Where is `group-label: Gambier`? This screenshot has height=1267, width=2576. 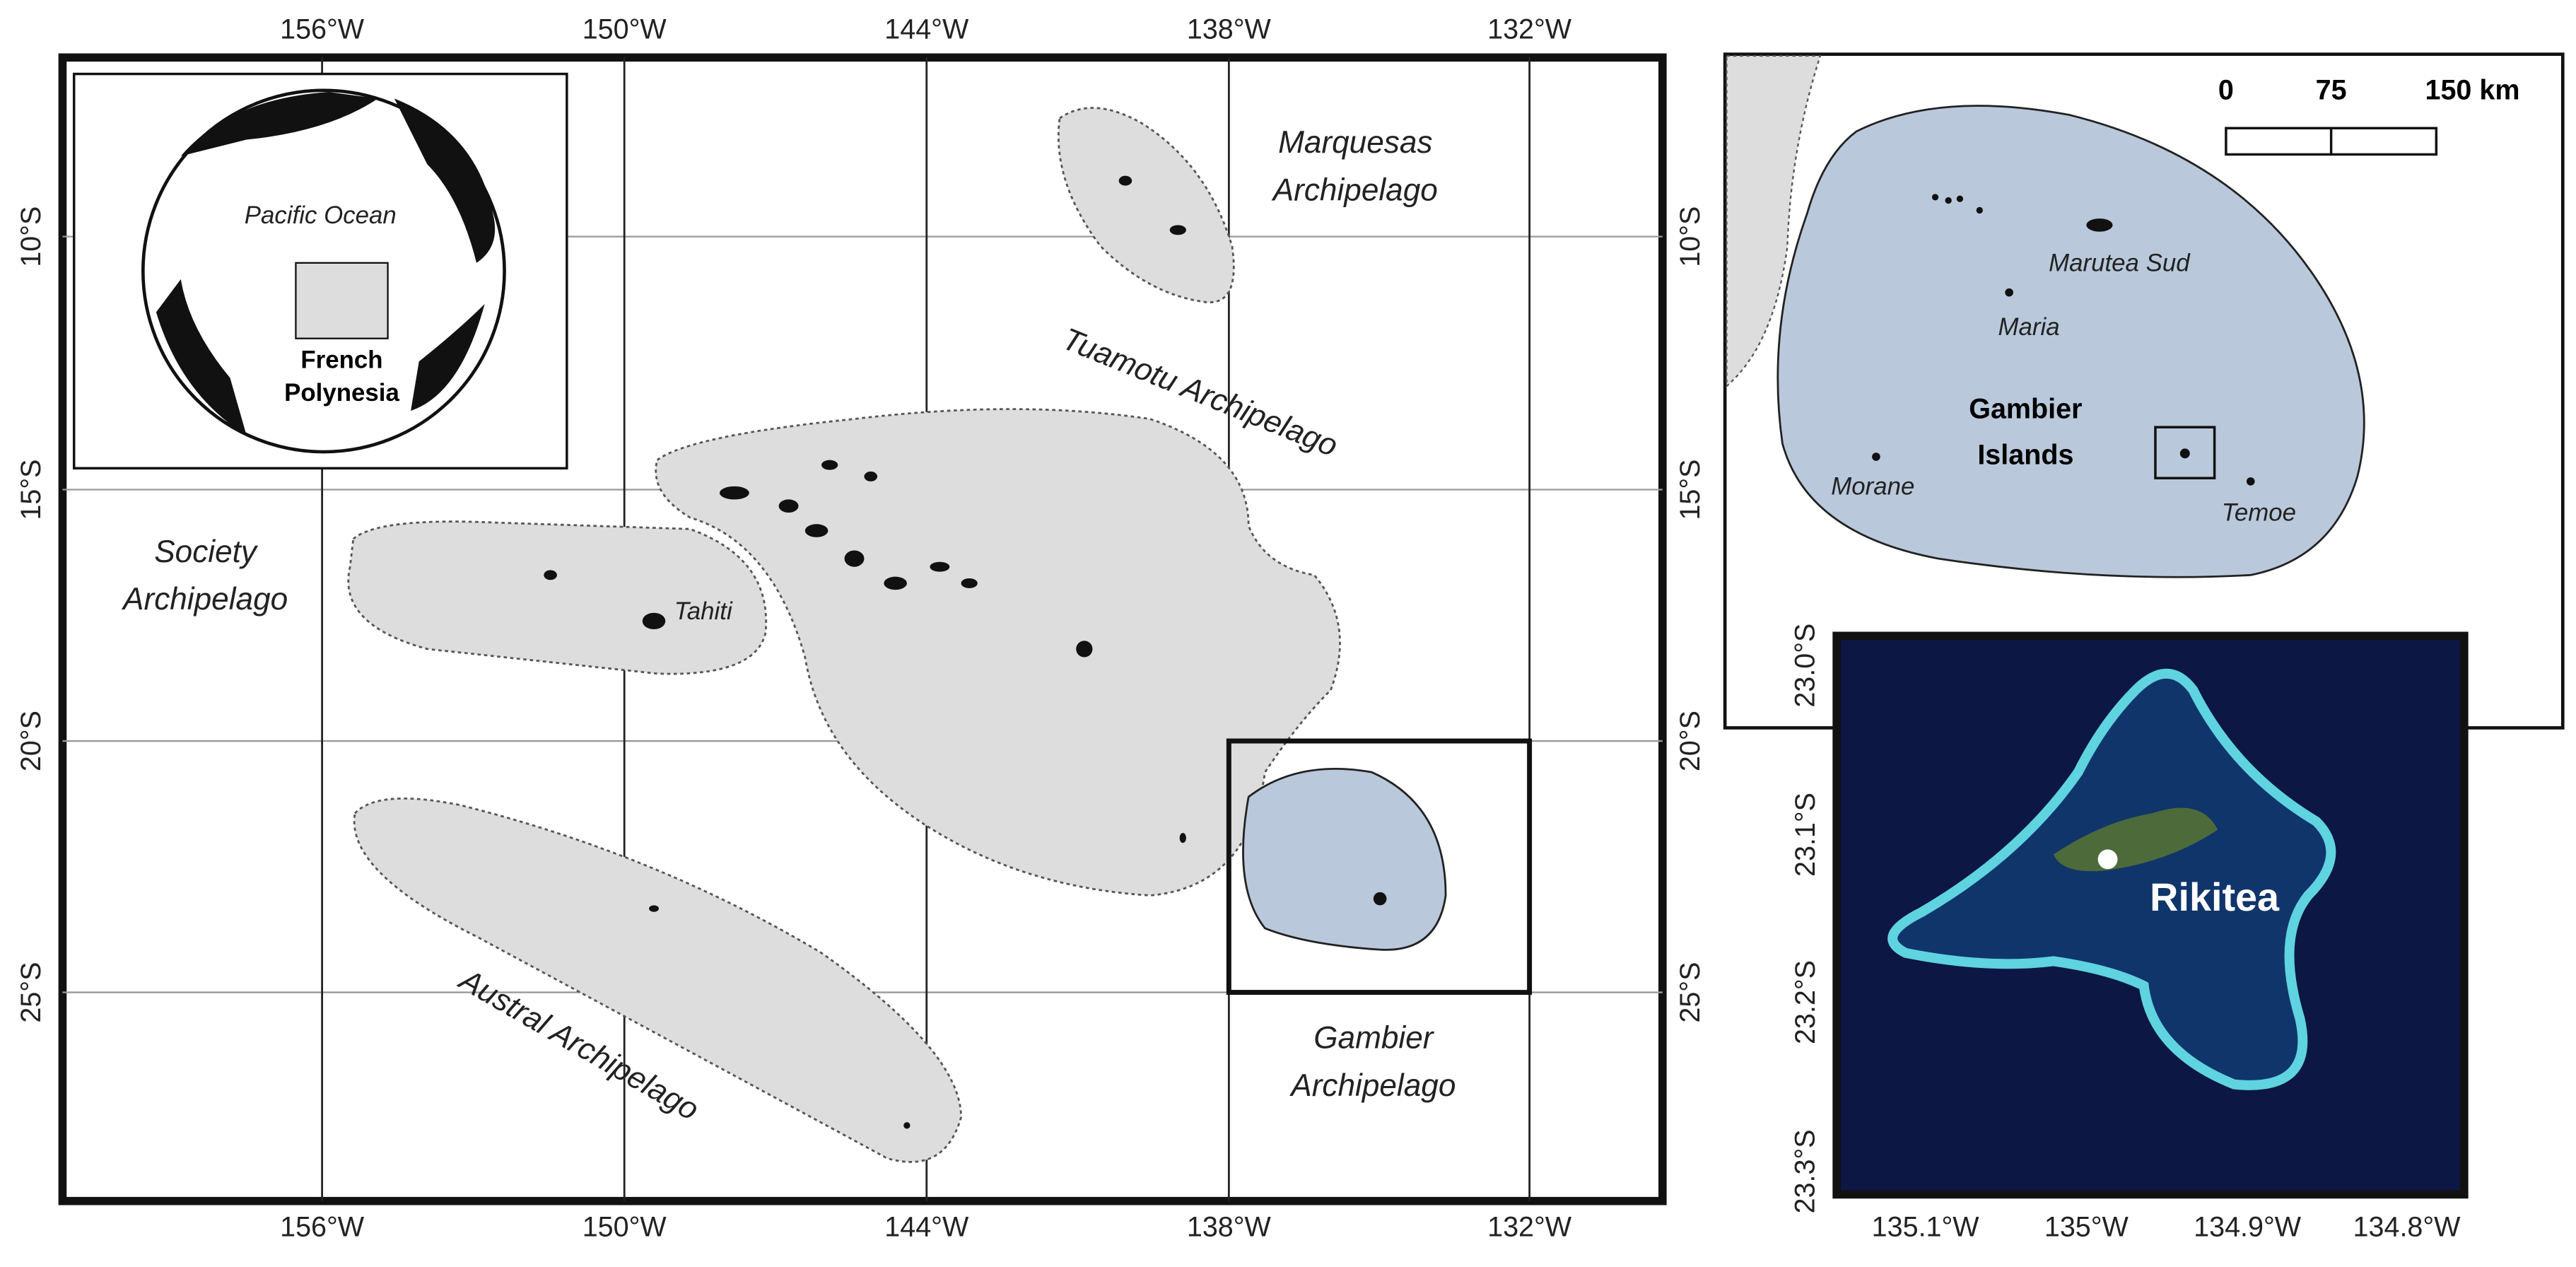
group-label: Gambier is located at coordinates (2026, 408).